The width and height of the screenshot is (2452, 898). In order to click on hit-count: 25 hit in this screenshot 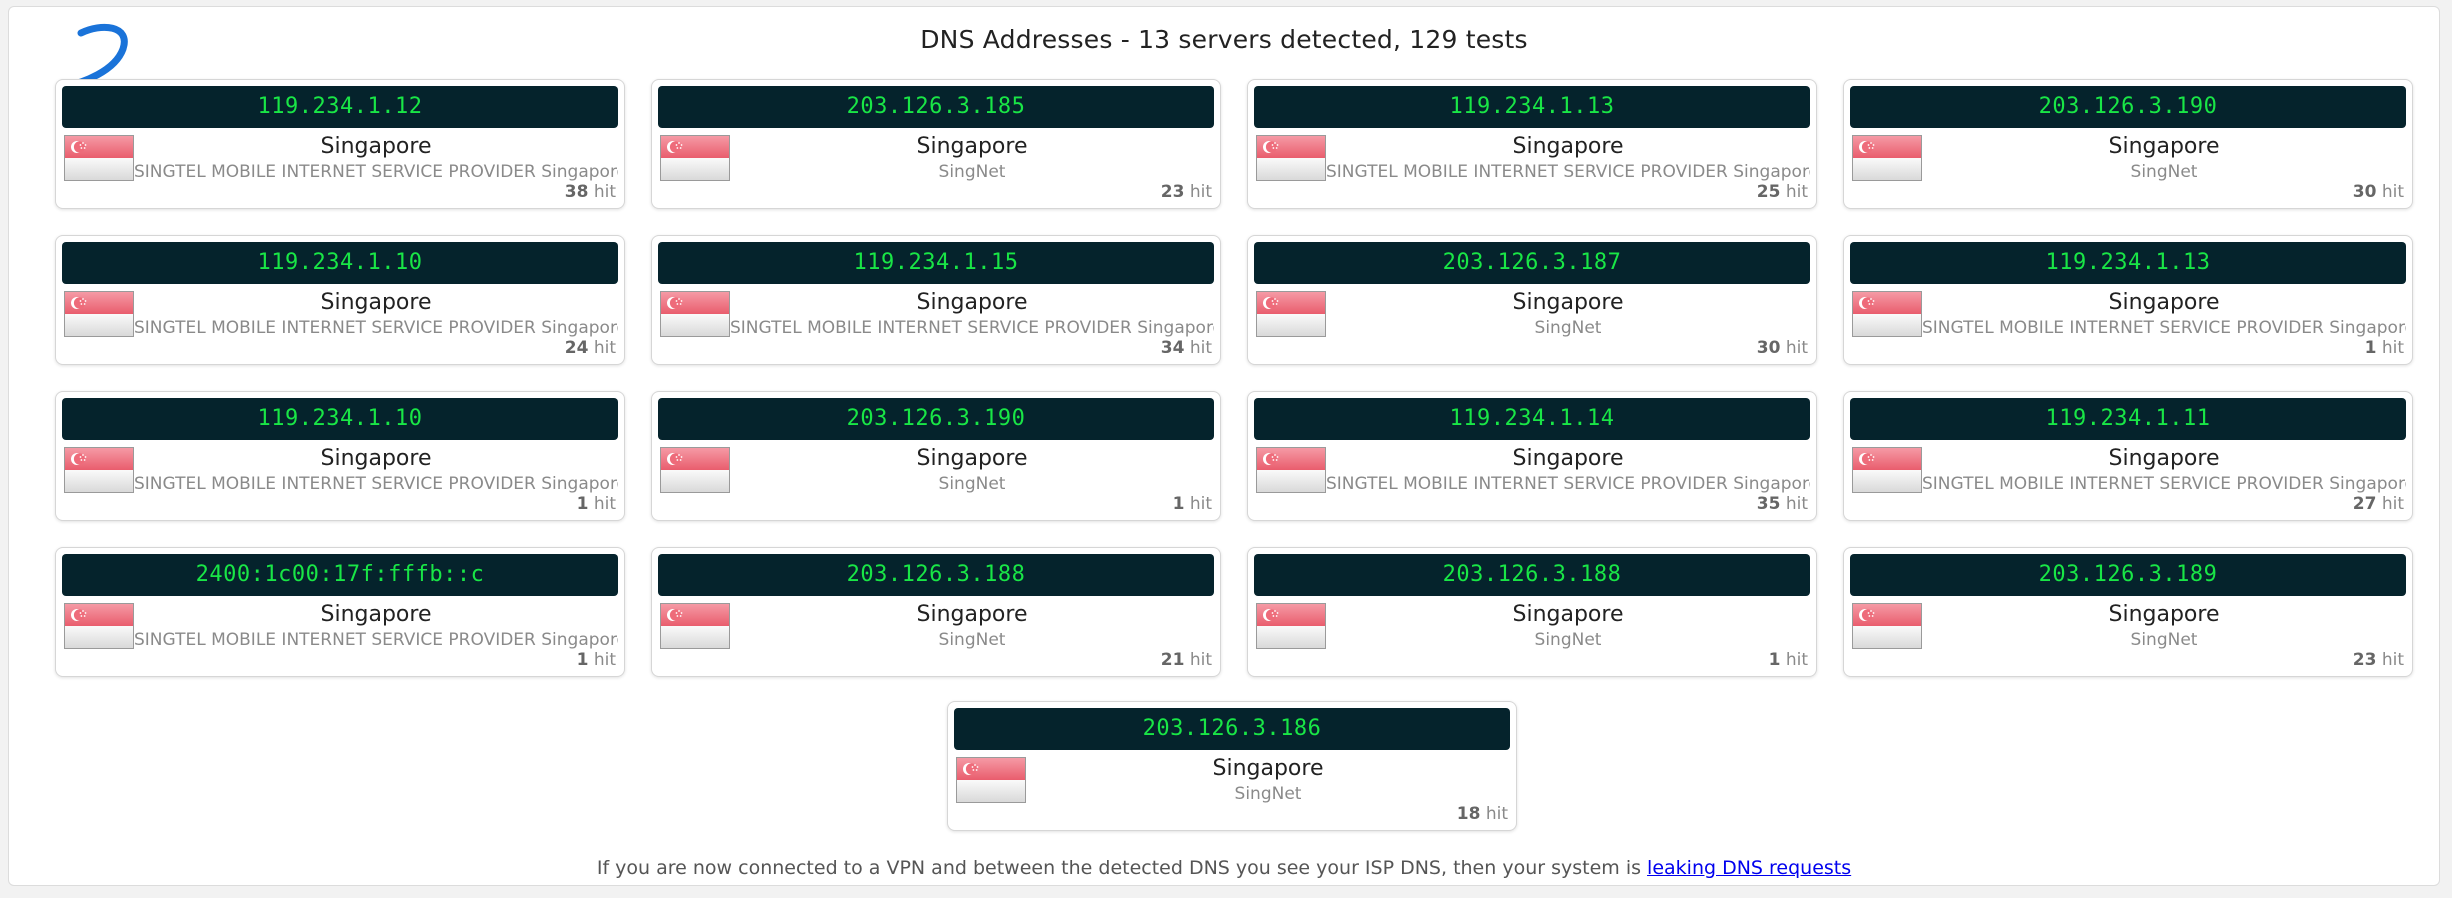, I will do `click(1782, 192)`.